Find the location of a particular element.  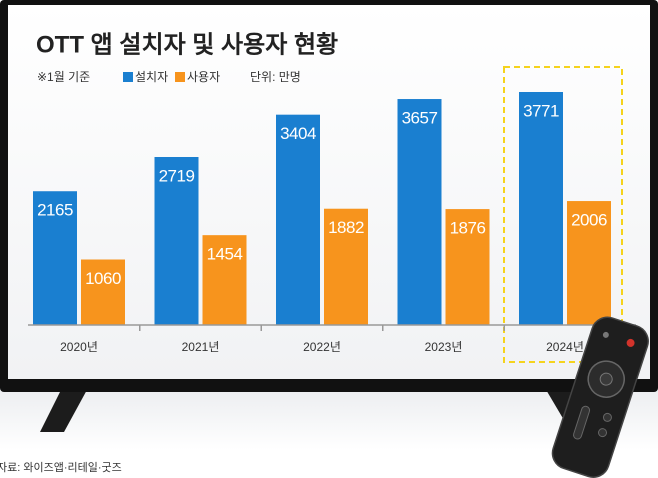

value-label: 3404 is located at coordinates (298, 133).